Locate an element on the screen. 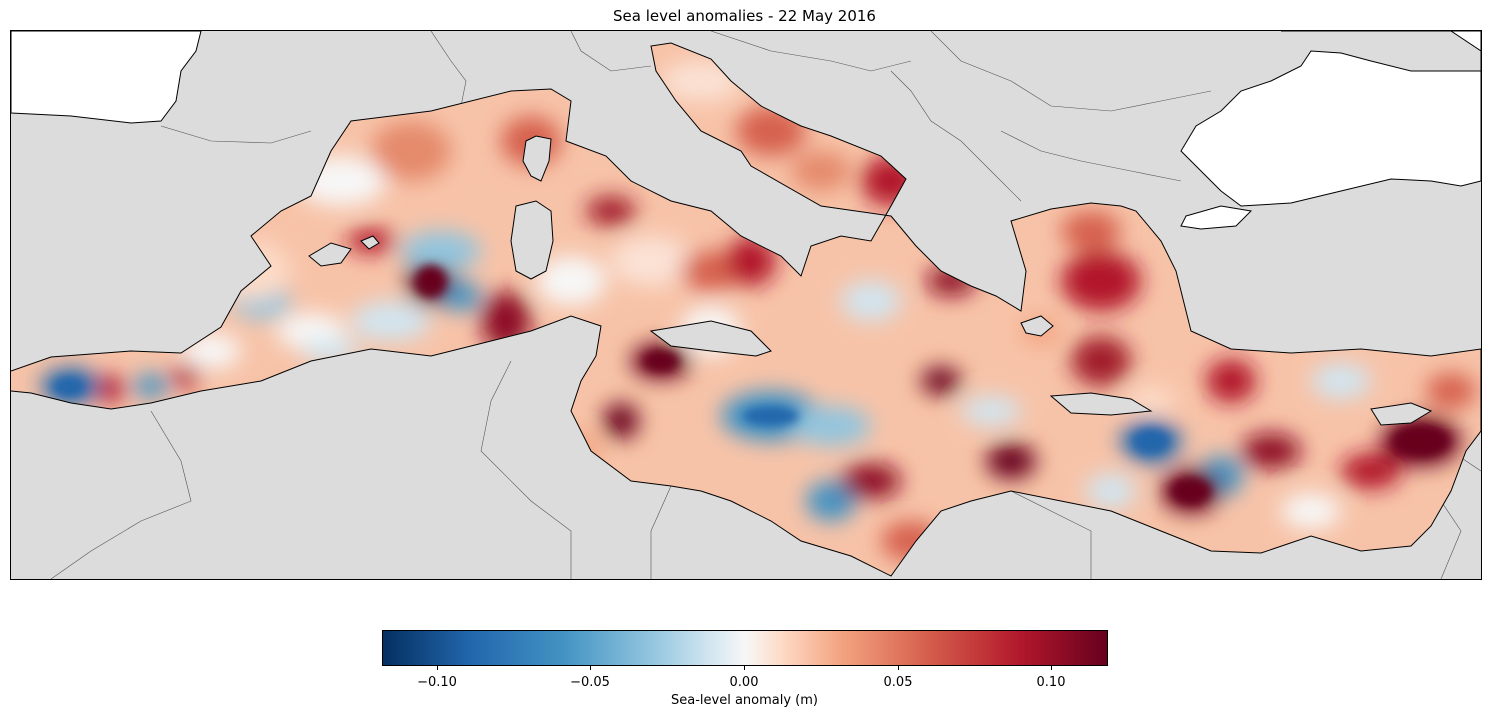  atlantic-region is located at coordinates (106, 77).